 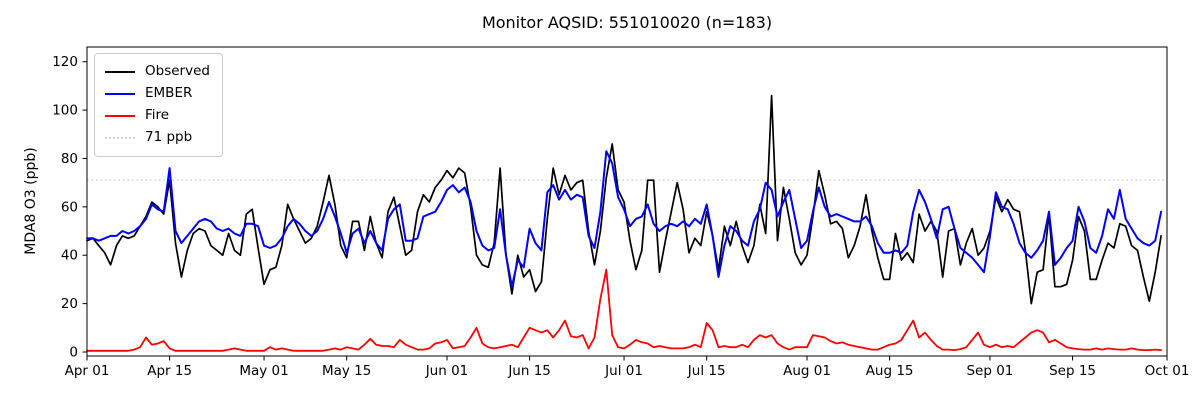 I want to click on legend-item-ember: EMBER, so click(x=157, y=94).